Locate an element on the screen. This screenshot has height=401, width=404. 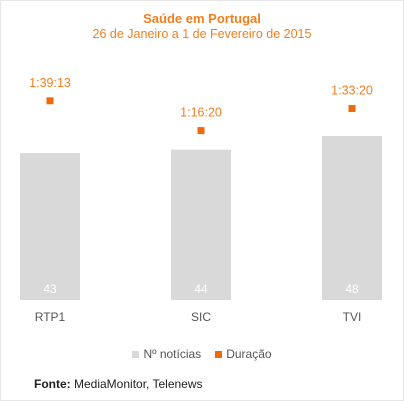
bar-value-label-tvi: 48 is located at coordinates (352, 289).